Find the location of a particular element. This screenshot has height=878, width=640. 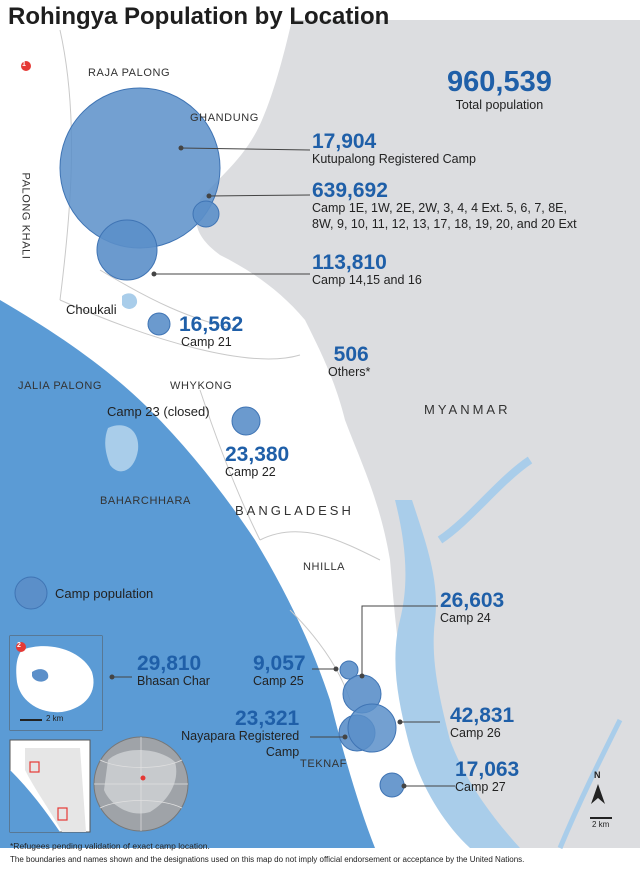

marker-2-label: 2 is located at coordinates (19, 645).